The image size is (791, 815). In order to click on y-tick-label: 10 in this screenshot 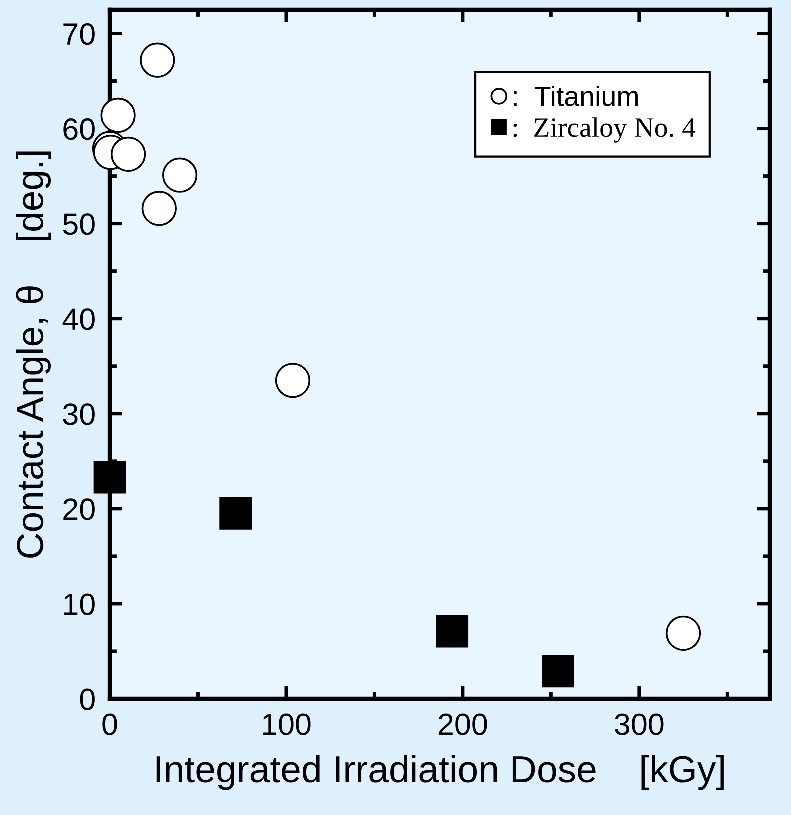, I will do `click(79, 605)`.